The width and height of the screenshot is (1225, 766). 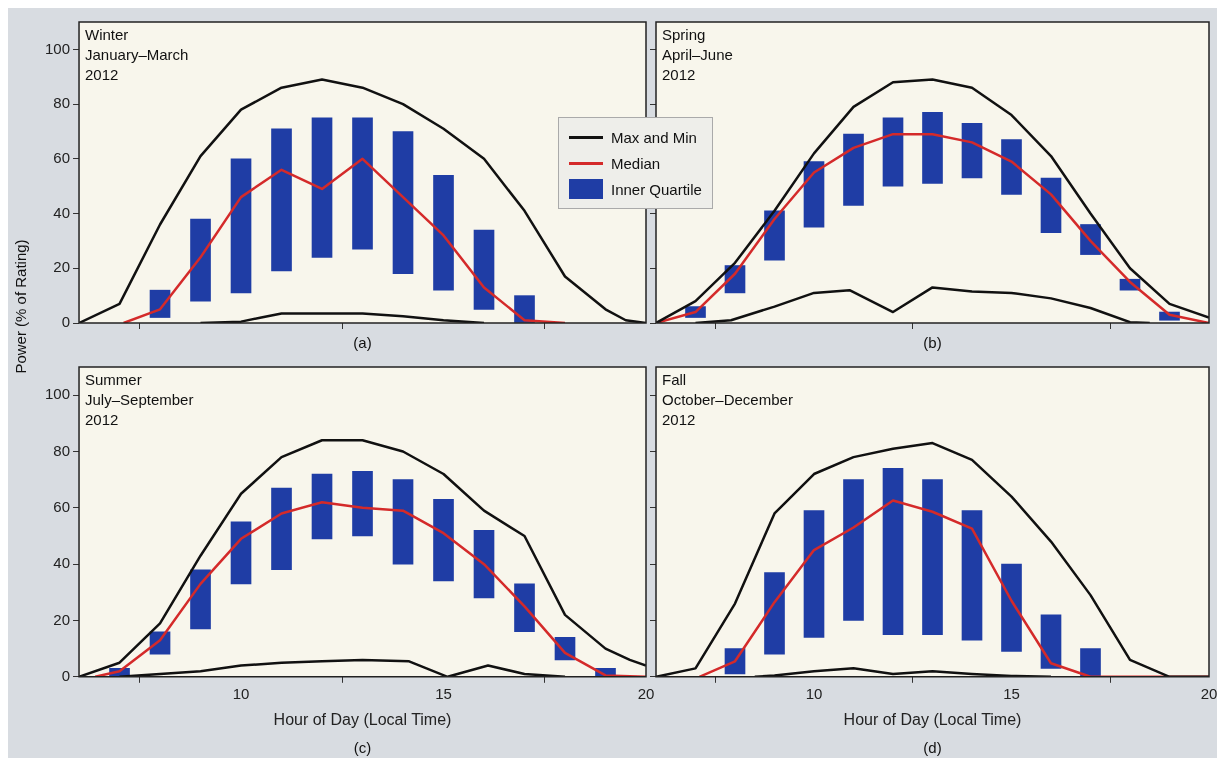 What do you see at coordinates (137, 54) in the screenshot?
I see `text: January–March` at bounding box center [137, 54].